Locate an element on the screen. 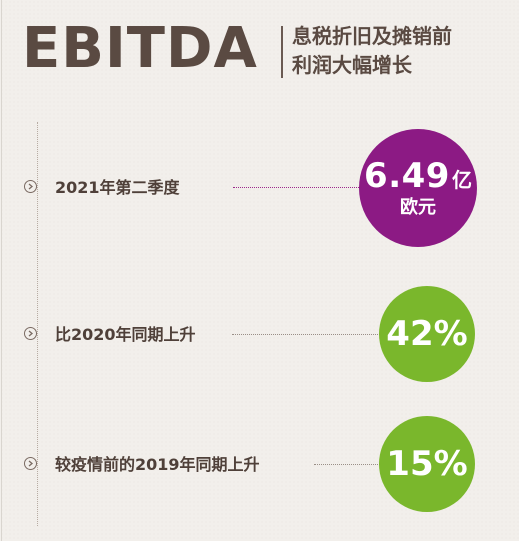  timeline-line is located at coordinates (37, 324).